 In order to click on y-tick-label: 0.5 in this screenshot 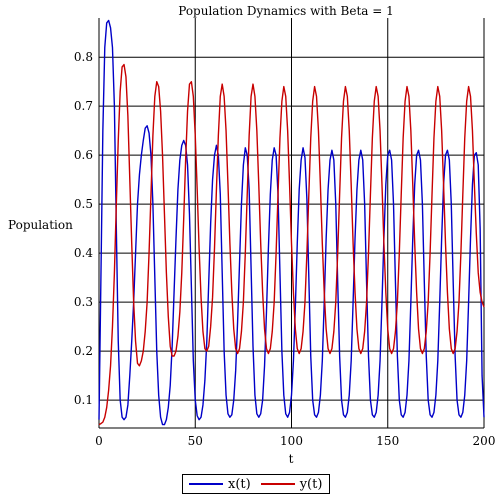, I will do `click(83, 204)`.